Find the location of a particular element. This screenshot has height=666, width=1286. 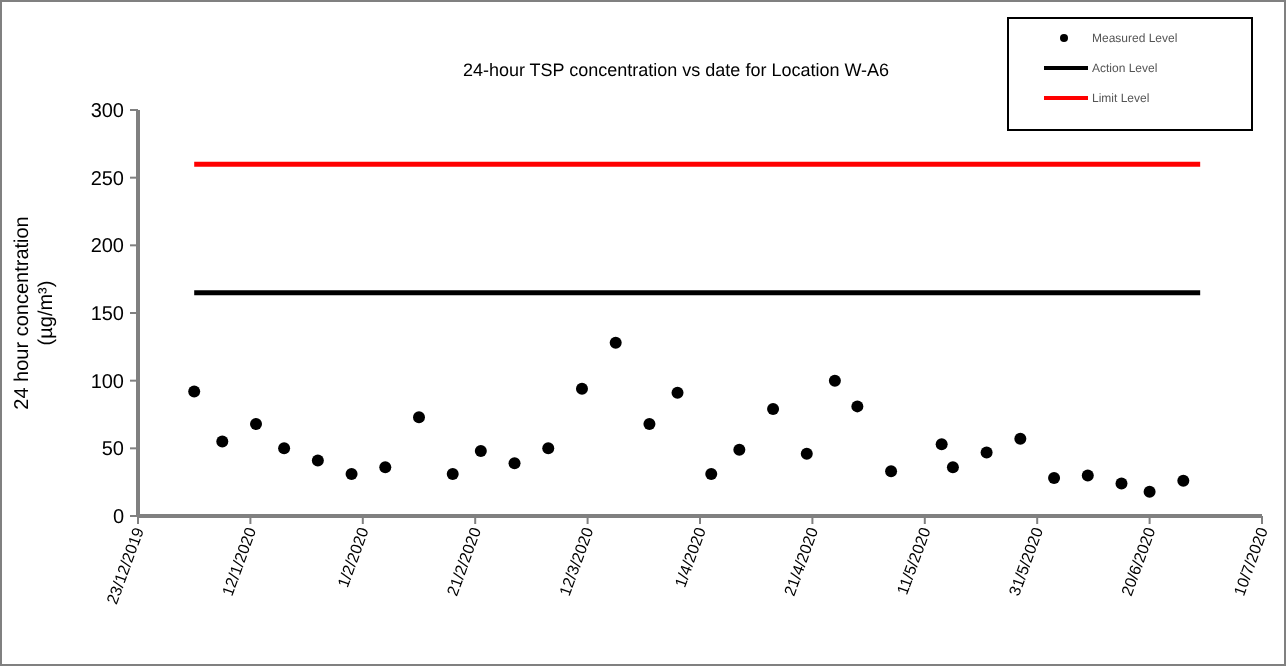

y-axis-title: 24 hour concentration (µg/m³) is located at coordinates (35, 313).